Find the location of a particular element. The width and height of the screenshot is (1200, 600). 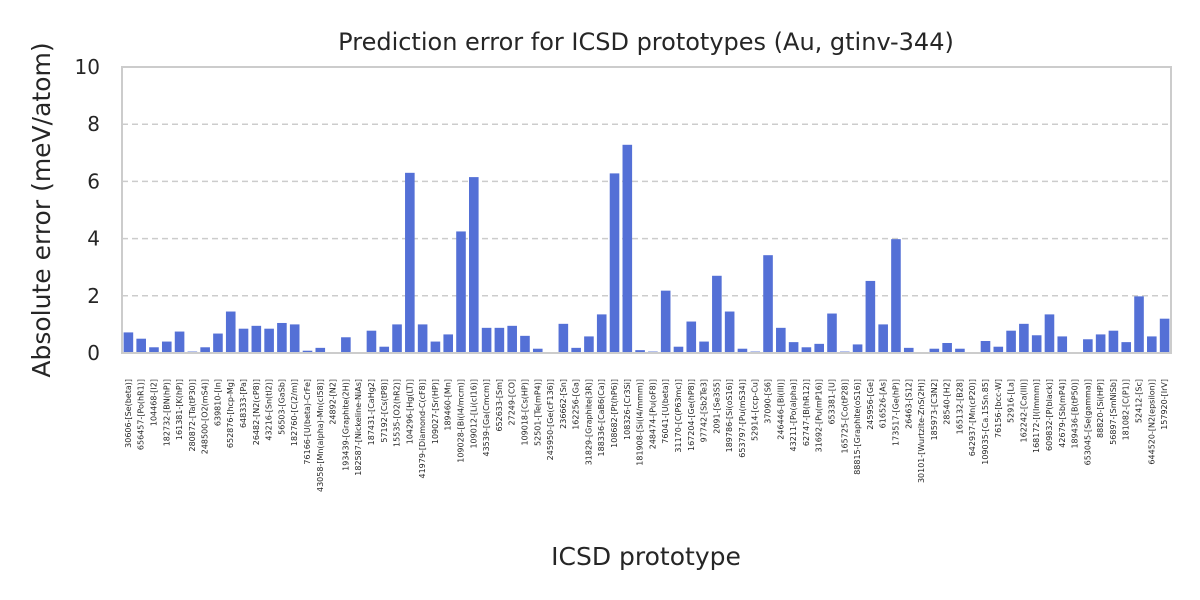

x-tick-label: 639810-[In] is located at coordinates (217, 402).